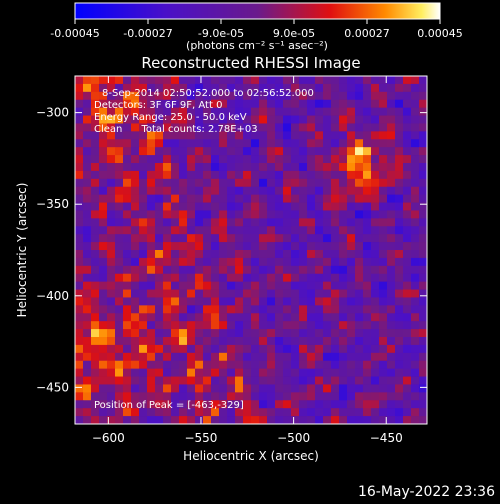 Image resolution: width=500 pixels, height=504 pixels. What do you see at coordinates (170, 117) in the screenshot?
I see `annotation-energy: Energy Range: 25.0 - 50.0 keV` at bounding box center [170, 117].